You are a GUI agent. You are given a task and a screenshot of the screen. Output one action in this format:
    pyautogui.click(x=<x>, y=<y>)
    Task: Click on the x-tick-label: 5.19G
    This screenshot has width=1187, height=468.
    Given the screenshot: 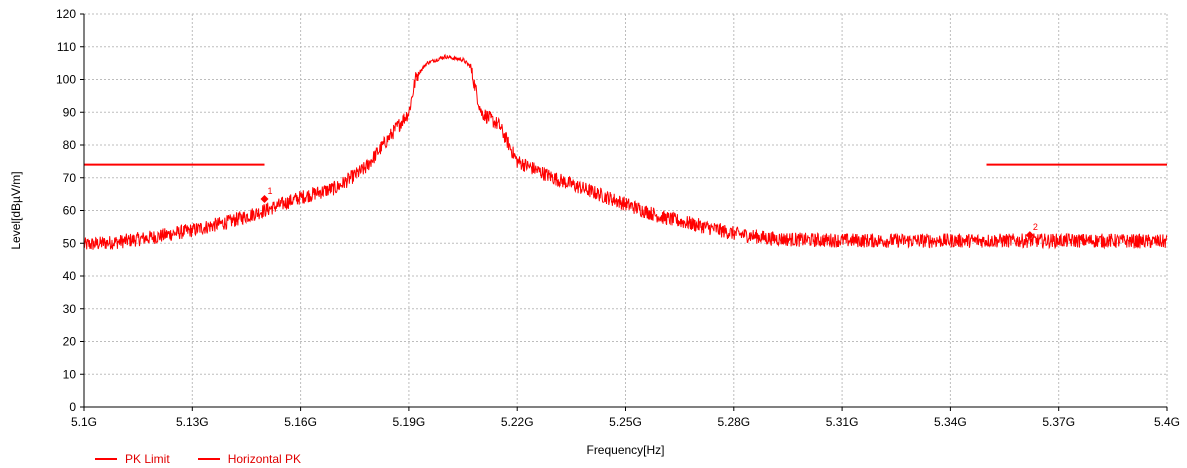 What is the action you would take?
    pyautogui.click(x=409, y=422)
    